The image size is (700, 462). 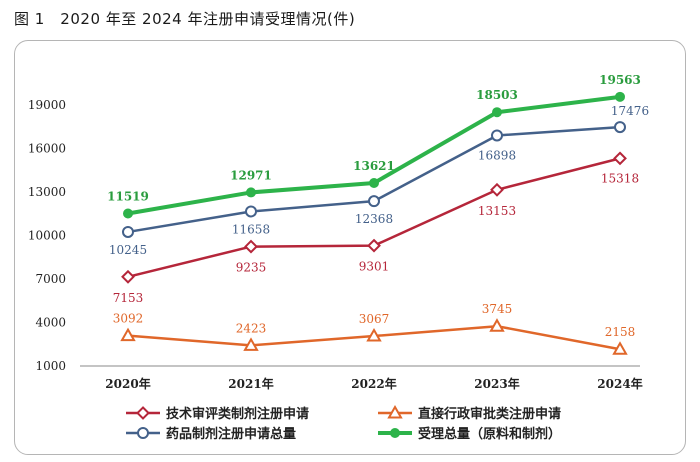 I want to click on legend-label: 直接行政审批类注册申请, so click(x=489, y=414).